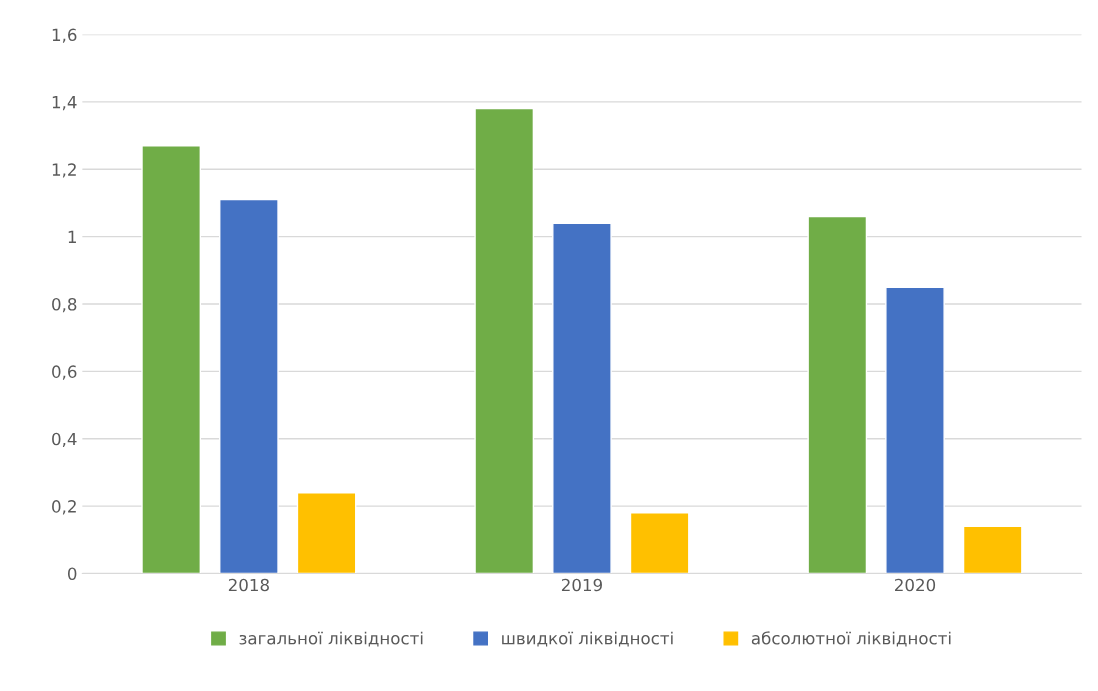 Image resolution: width=1098 pixels, height=691 pixels. What do you see at coordinates (64, 170) in the screenshot?
I see `y-tick-label: 1,2` at bounding box center [64, 170].